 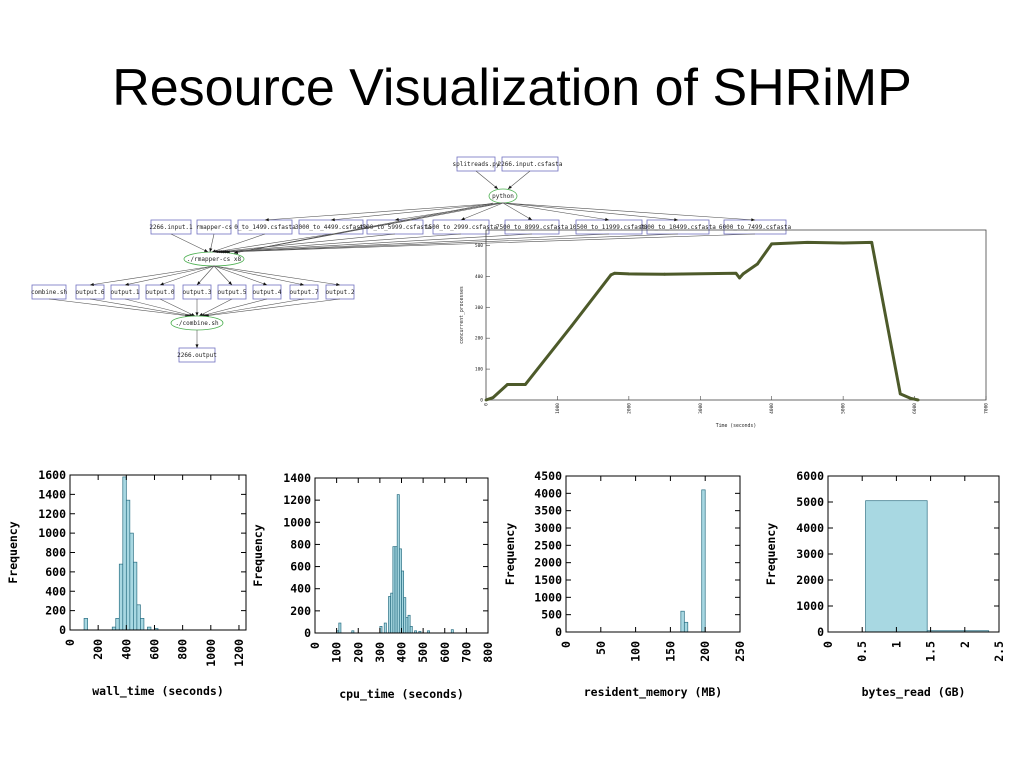 I want to click on output-3-box, so click(x=160, y=292).